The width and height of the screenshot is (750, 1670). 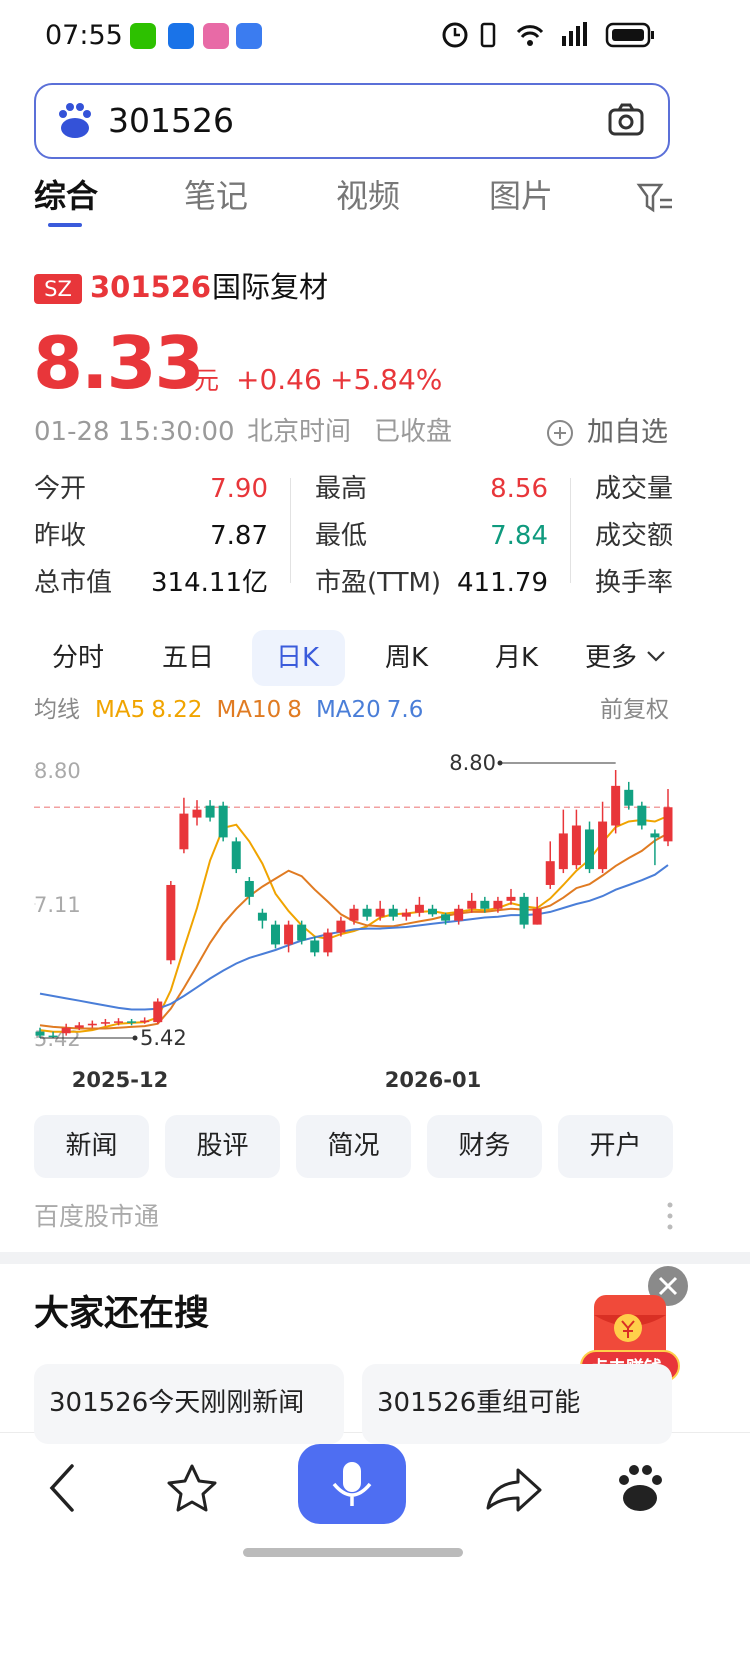 What do you see at coordinates (171, 120) in the screenshot?
I see `search-query: 301526` at bounding box center [171, 120].